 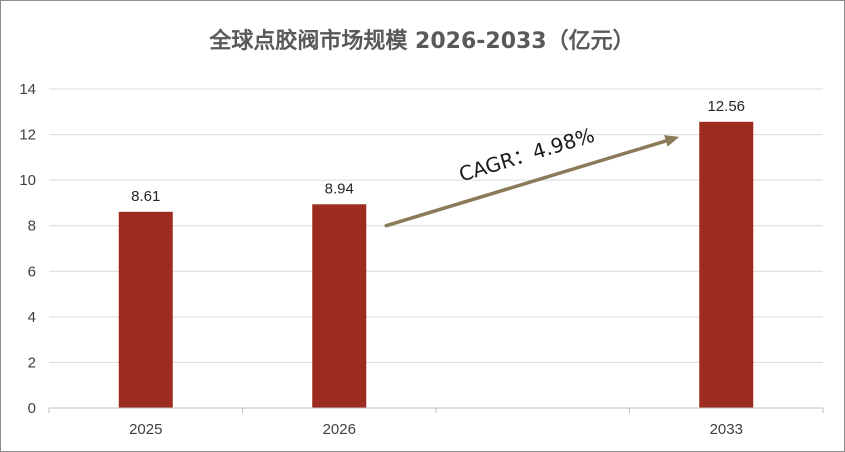 What do you see at coordinates (27, 180) in the screenshot?
I see `y-tick-label: 10` at bounding box center [27, 180].